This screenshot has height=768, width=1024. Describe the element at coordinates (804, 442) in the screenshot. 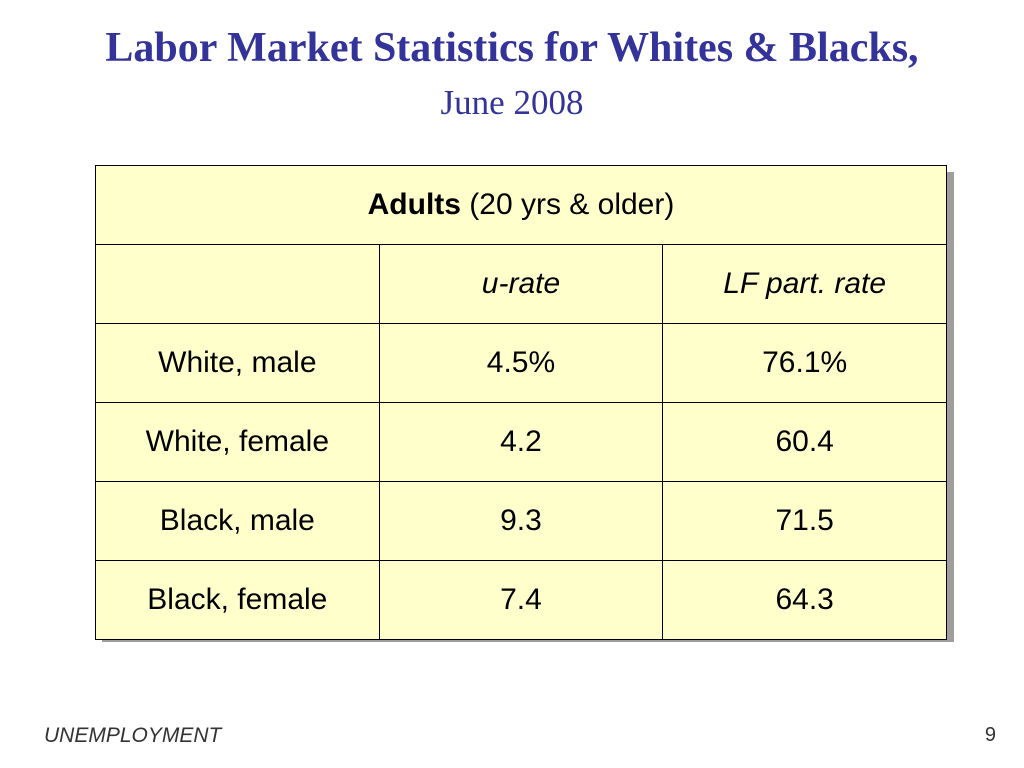

I see `lf-rate-cell: 60.4` at that location.